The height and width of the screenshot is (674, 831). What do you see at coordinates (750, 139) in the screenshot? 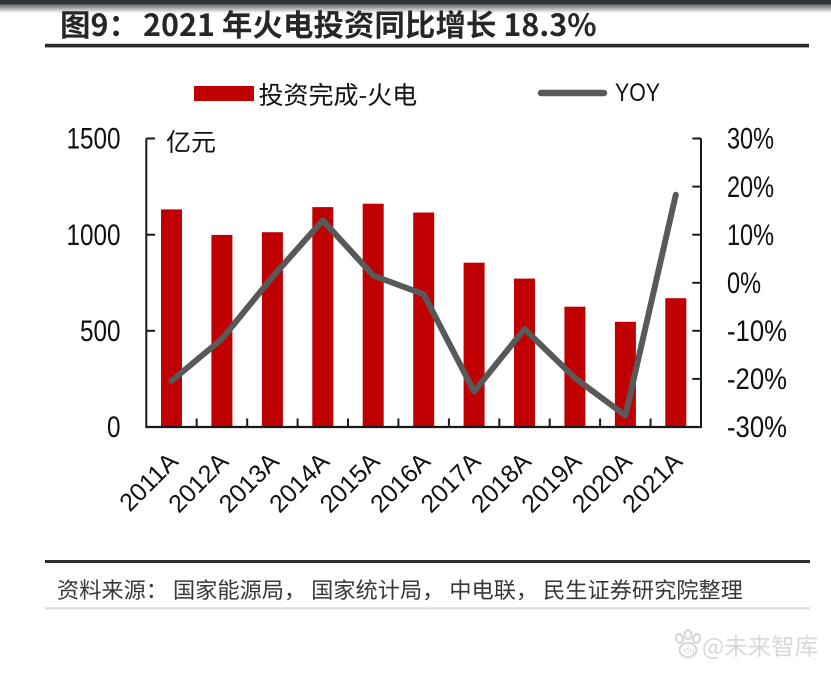
I see `svg-text: 30%` at bounding box center [750, 139].